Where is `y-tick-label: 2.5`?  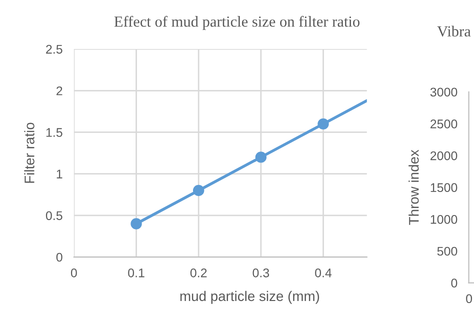 y-tick-label: 2.5 is located at coordinates (54, 49).